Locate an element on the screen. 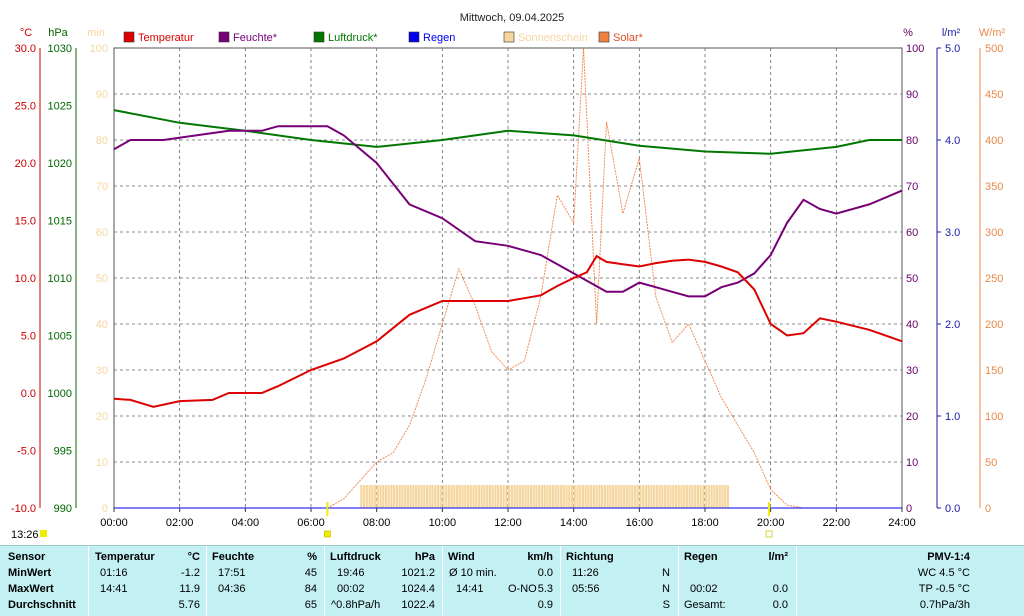  stats-row-label: MaxWert is located at coordinates (31, 589).